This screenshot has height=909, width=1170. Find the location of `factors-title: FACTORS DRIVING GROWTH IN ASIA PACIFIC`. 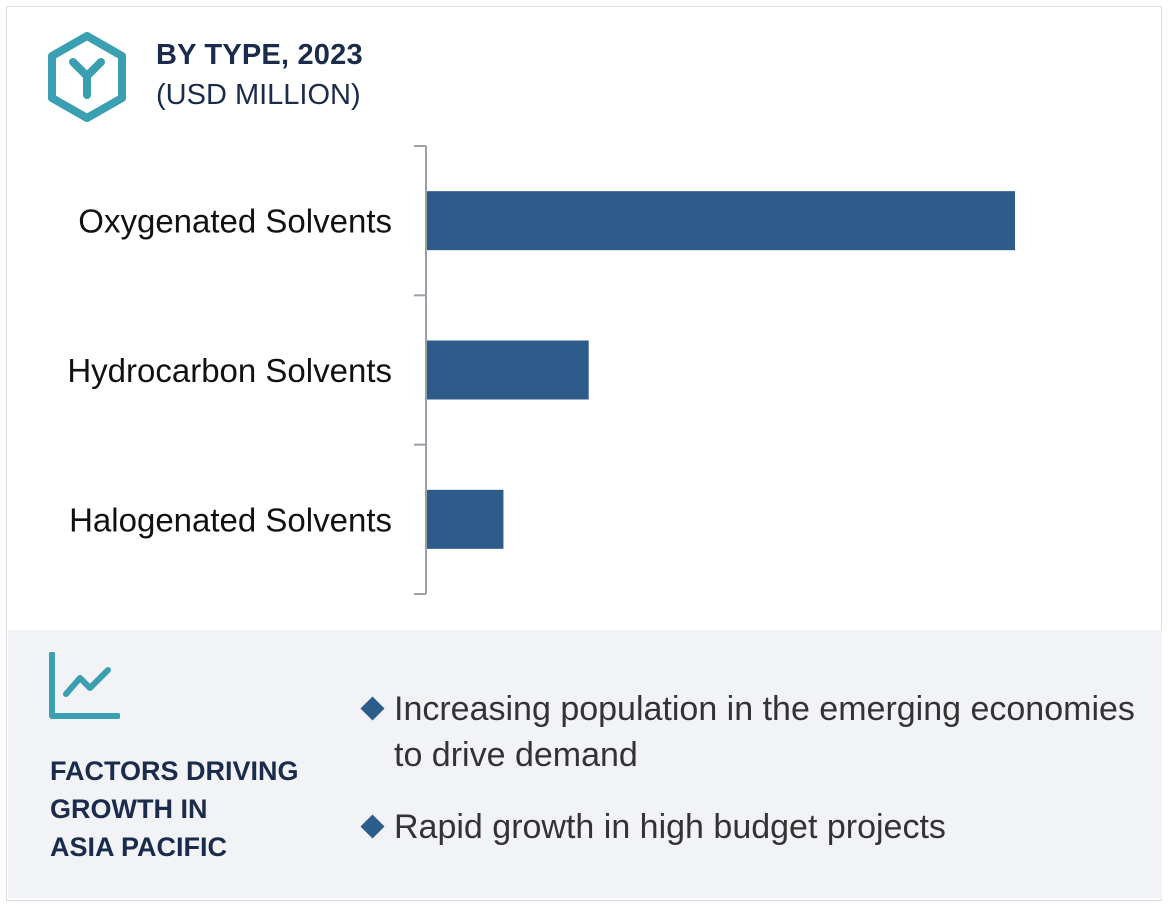

factors-title: FACTORS DRIVING GROWTH IN ASIA PACIFIC is located at coordinates (190, 809).